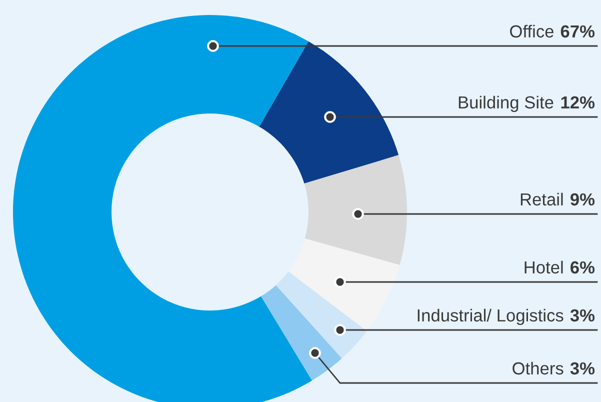 The height and width of the screenshot is (402, 601). What do you see at coordinates (491, 316) in the screenshot?
I see `slice-label: Industrial/ Logistics` at bounding box center [491, 316].